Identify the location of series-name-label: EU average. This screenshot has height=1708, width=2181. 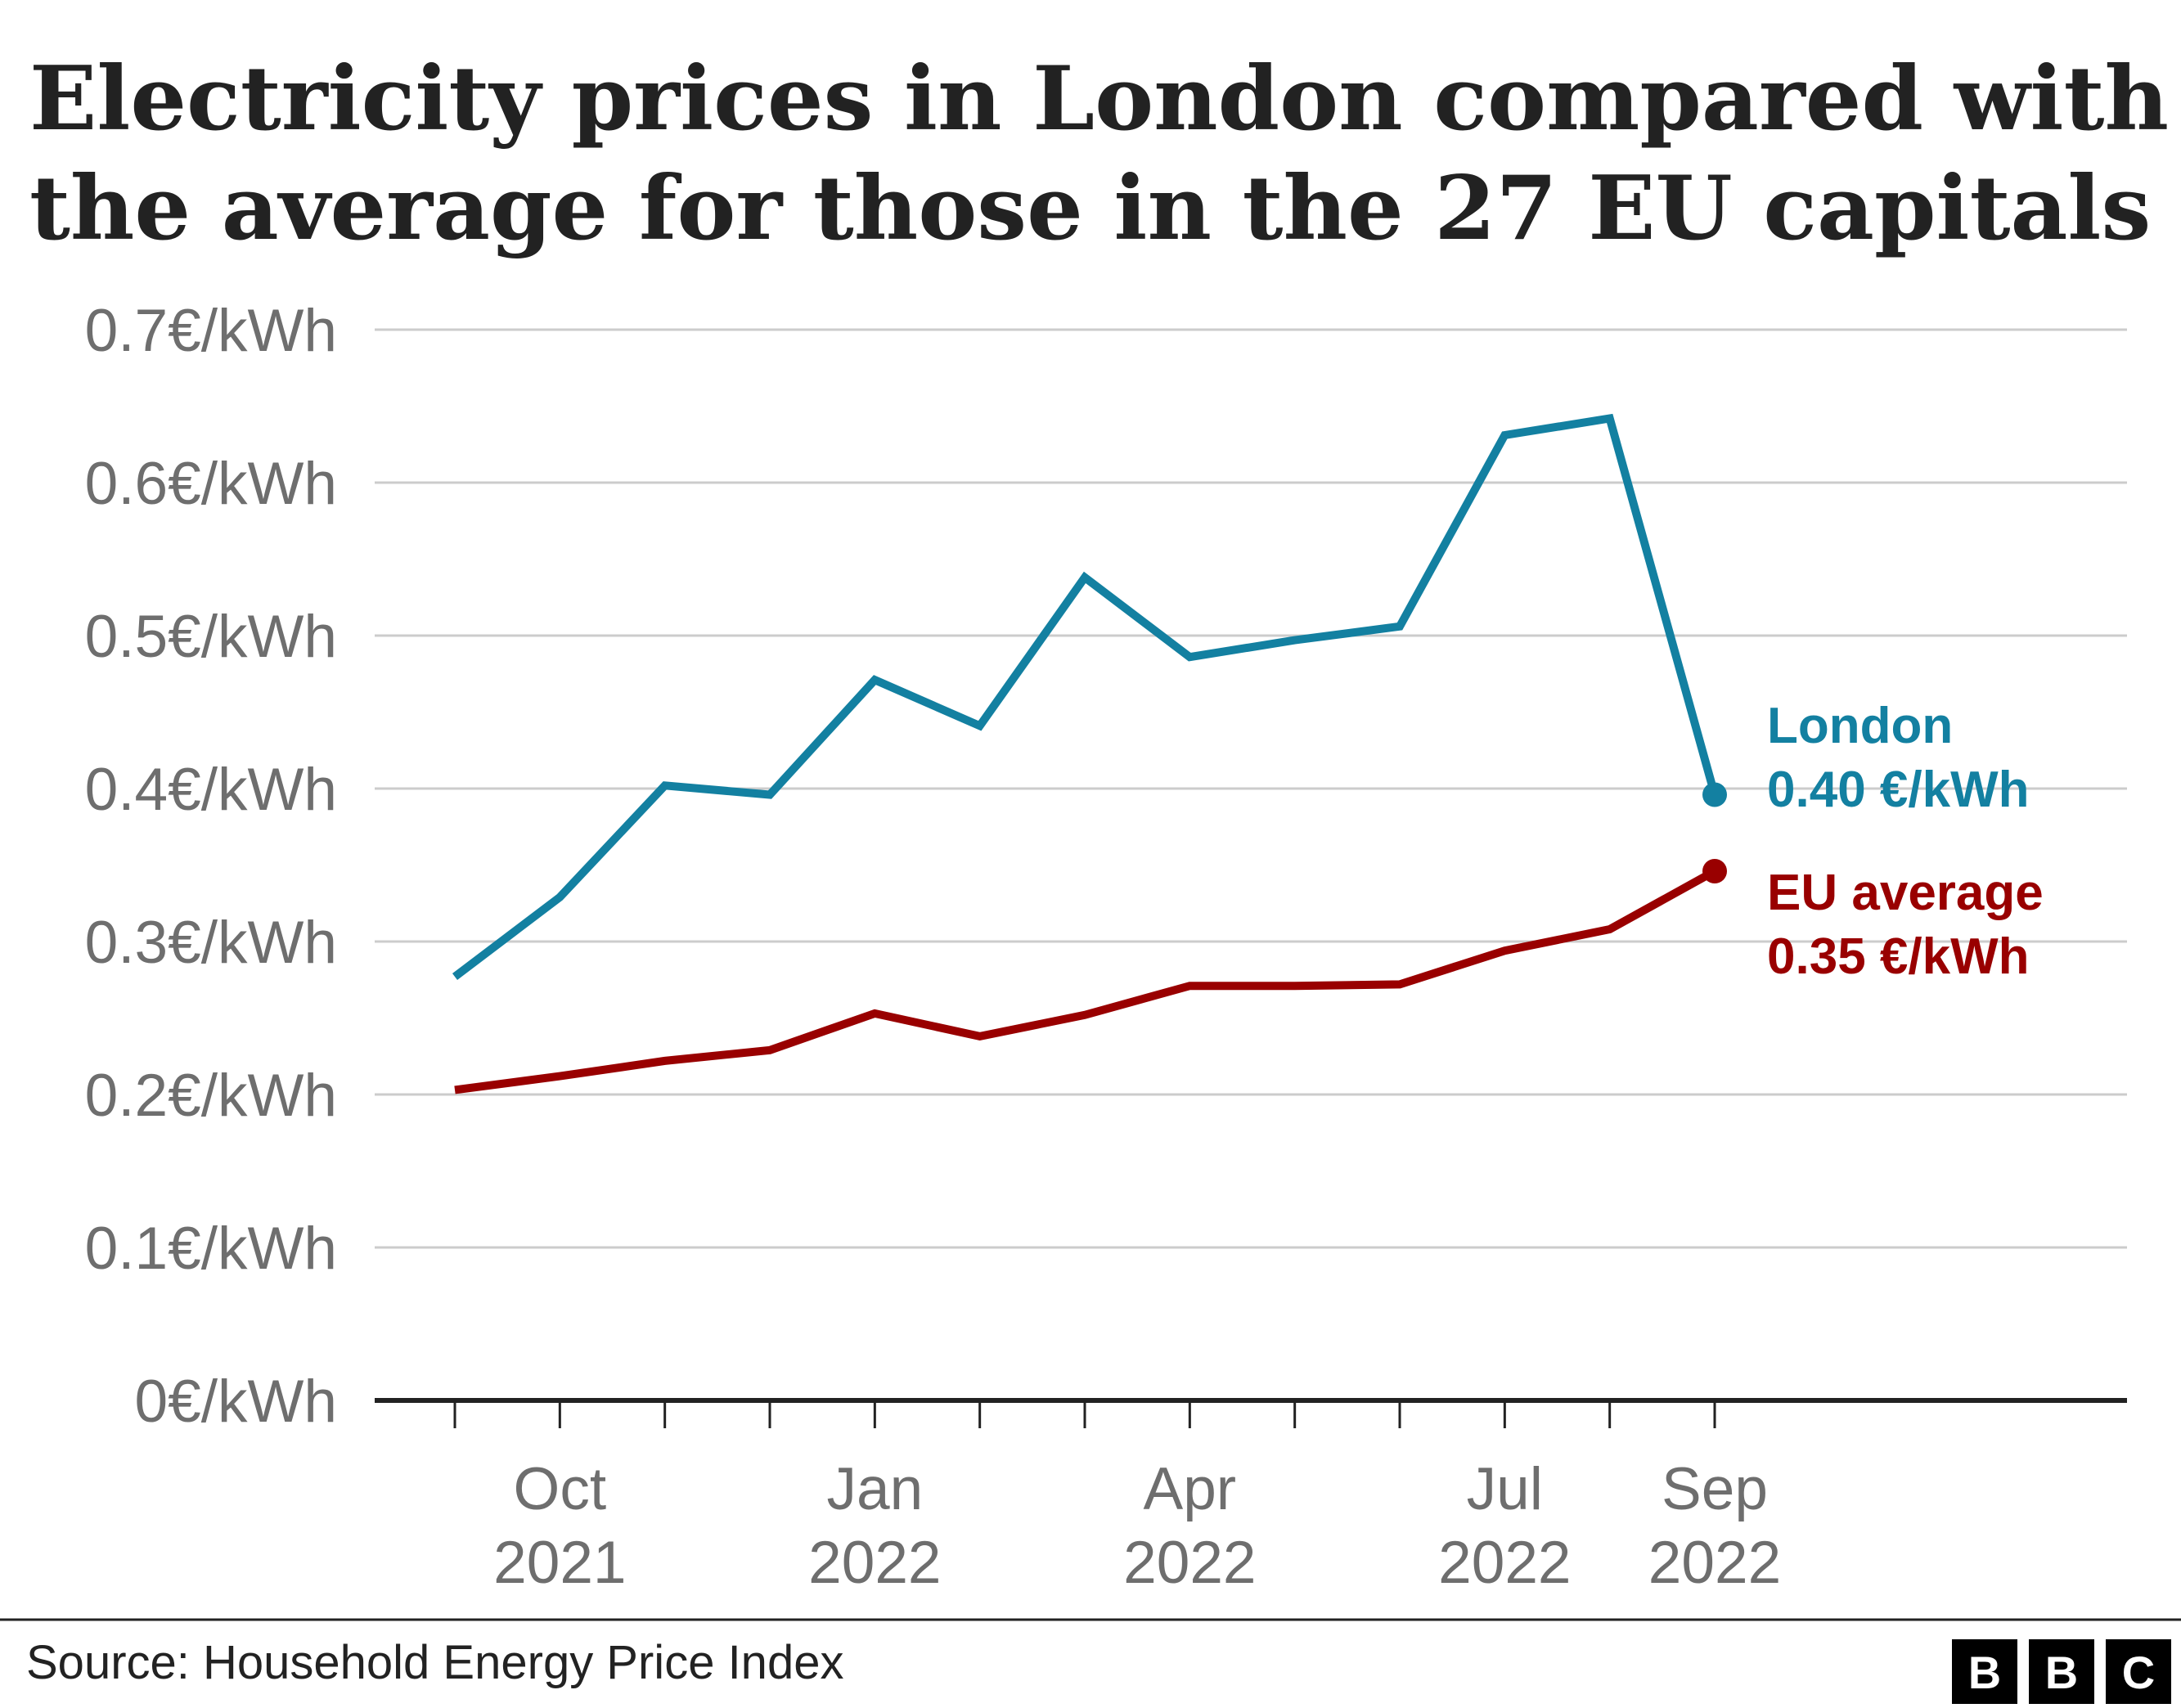
(1905, 893).